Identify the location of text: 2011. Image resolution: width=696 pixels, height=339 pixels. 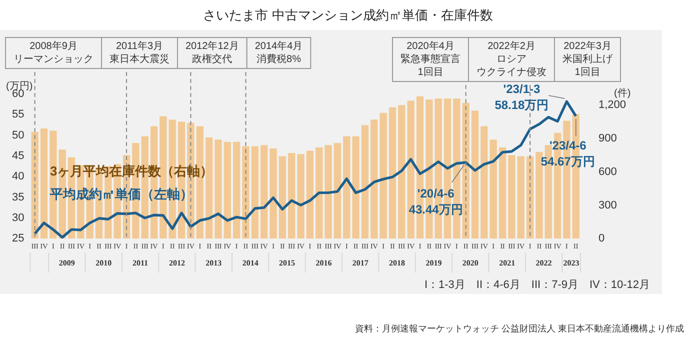
(140, 263).